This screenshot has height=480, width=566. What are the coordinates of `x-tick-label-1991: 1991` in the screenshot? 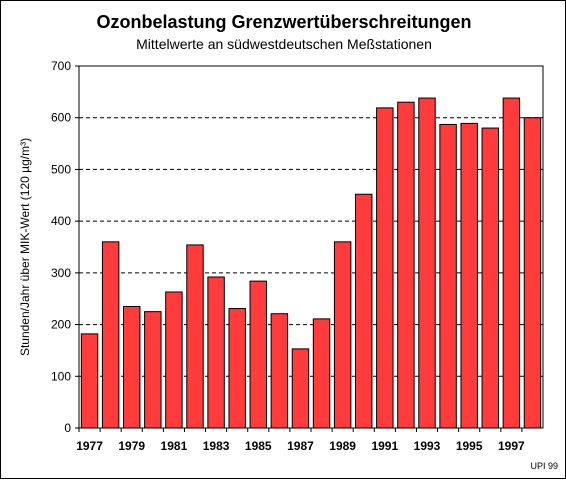 It's located at (384, 446).